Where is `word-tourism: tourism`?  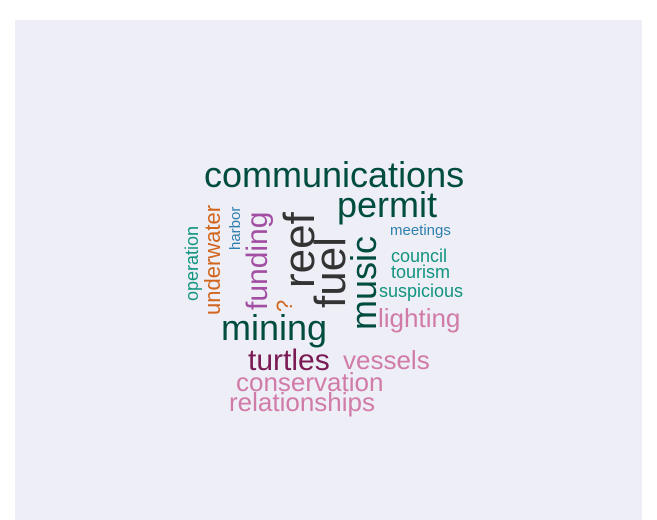
word-tourism: tourism is located at coordinates (420, 272).